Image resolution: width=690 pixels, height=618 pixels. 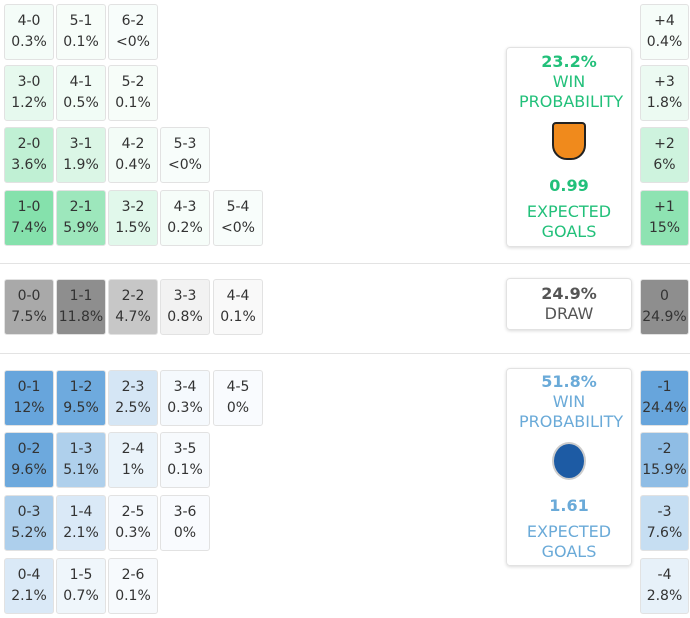 I want to click on probability: 2.1%, so click(x=29, y=596).